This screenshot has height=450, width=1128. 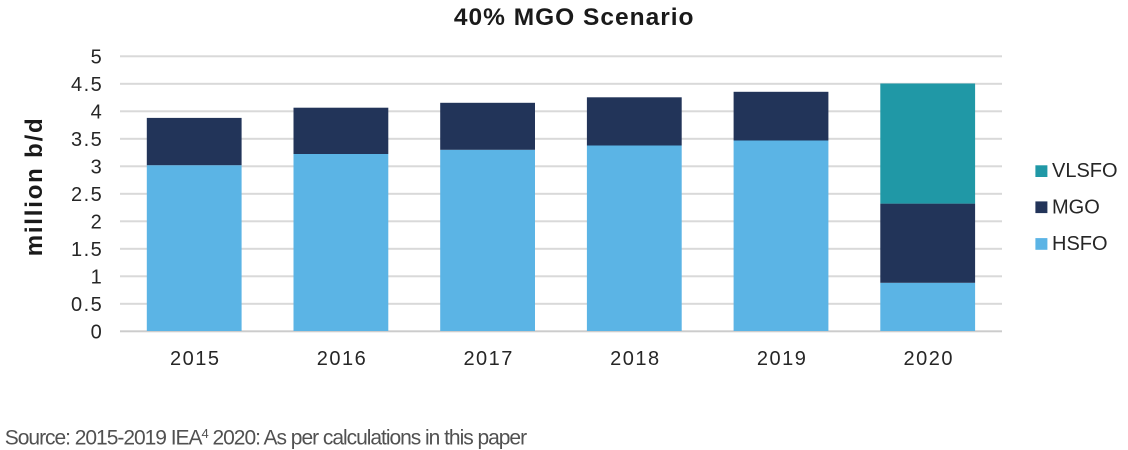 What do you see at coordinates (929, 359) in the screenshot?
I see `svg-text: 2020` at bounding box center [929, 359].